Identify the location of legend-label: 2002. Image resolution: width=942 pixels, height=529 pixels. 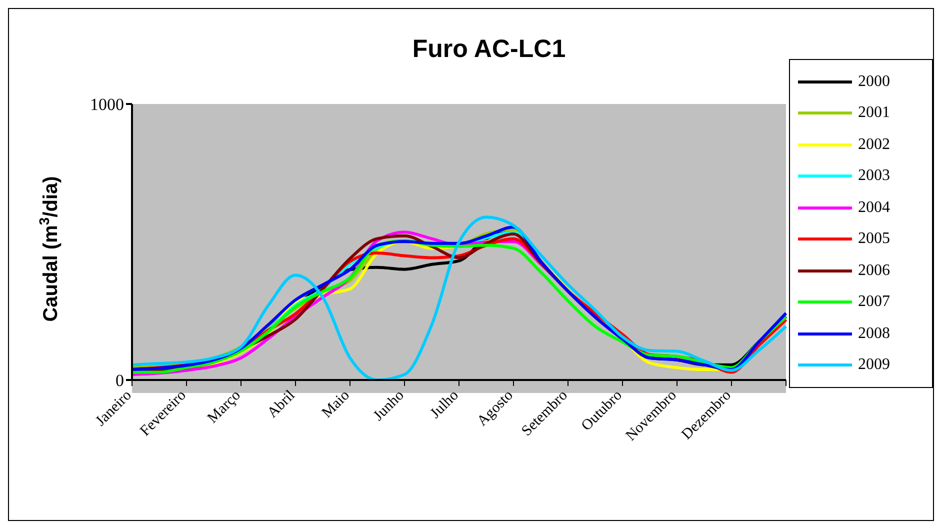
(874, 145).